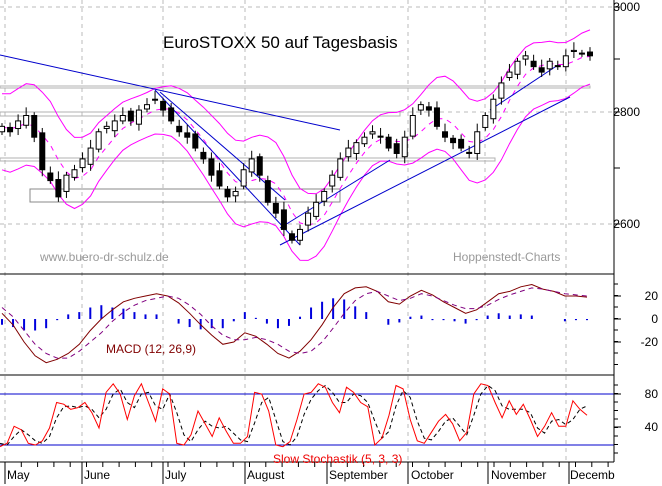 This screenshot has width=662, height=486. Describe the element at coordinates (651, 394) in the screenshot. I see `stoch-label-80: 80` at that location.